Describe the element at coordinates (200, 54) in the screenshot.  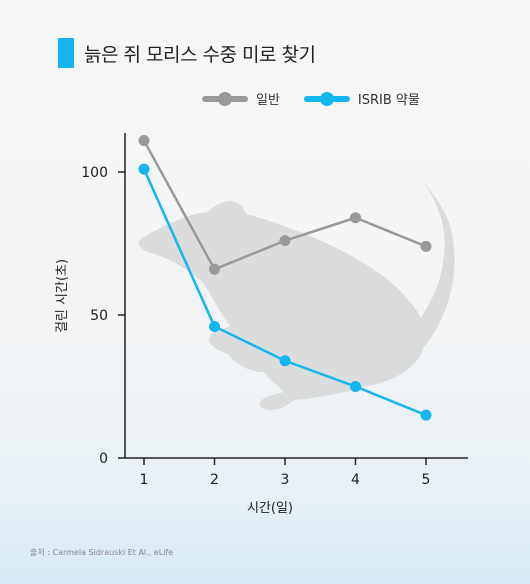
I see `title-text: 늙은 쥐 모리스 수중 미로 찾기` at that location.